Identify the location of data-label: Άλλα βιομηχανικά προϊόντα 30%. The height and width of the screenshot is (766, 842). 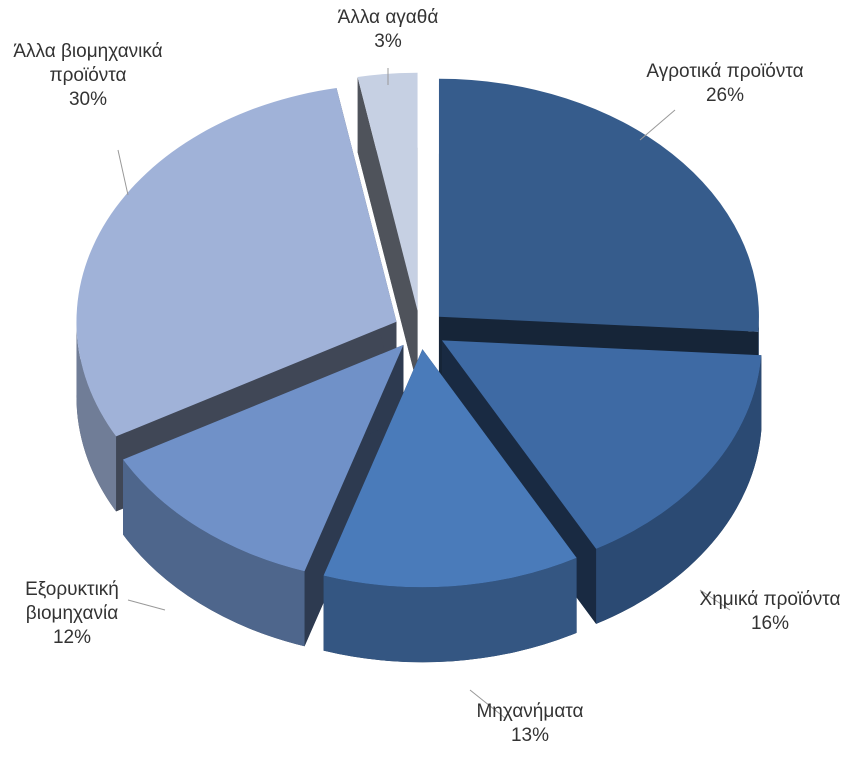
(91, 76).